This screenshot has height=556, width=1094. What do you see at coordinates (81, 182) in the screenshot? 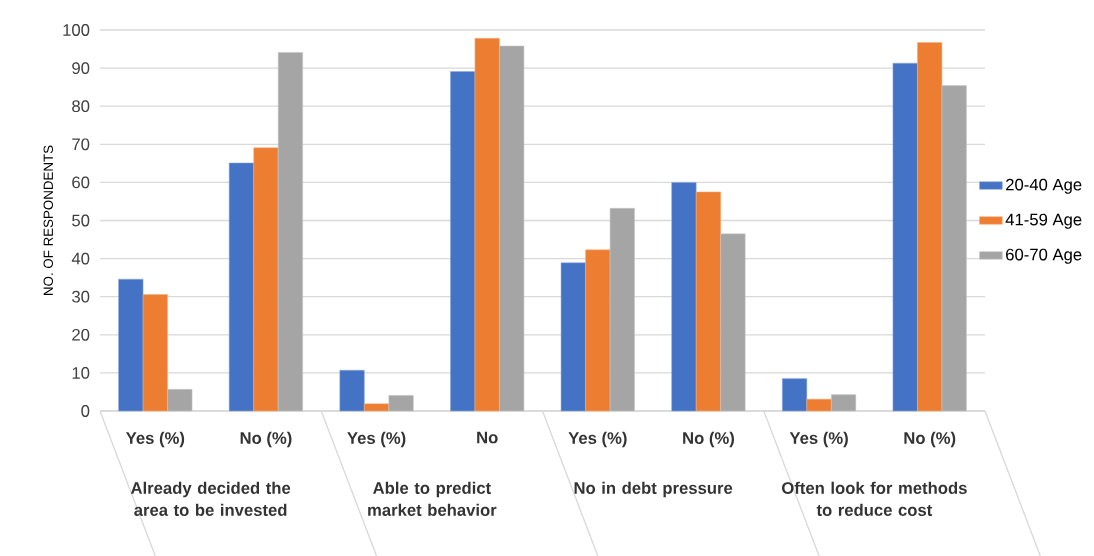
I see `y-tick-label: 60` at bounding box center [81, 182].